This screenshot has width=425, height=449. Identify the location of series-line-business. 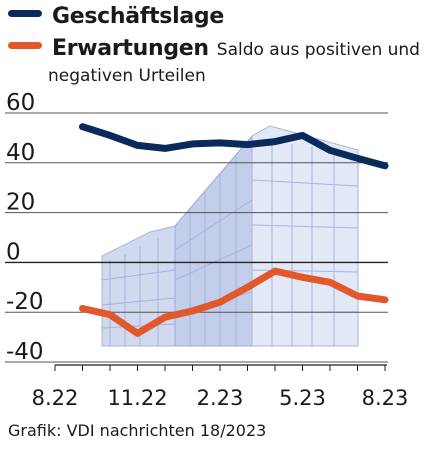
(234, 146).